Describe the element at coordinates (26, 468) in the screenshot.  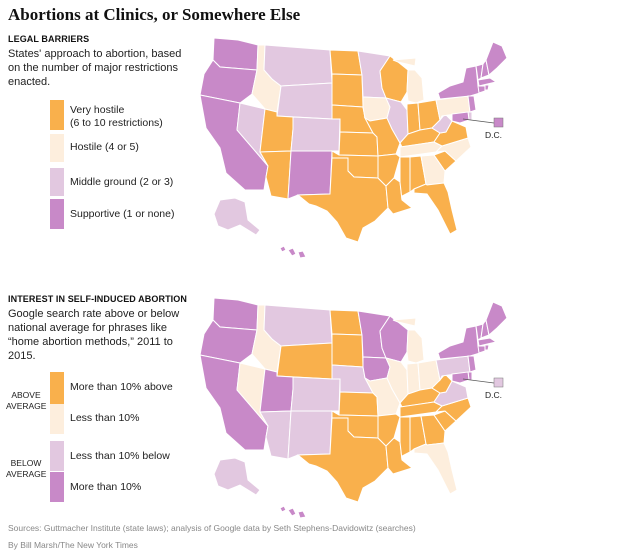
I see `legend2-group-below: BELOW AVERAGE` at that location.